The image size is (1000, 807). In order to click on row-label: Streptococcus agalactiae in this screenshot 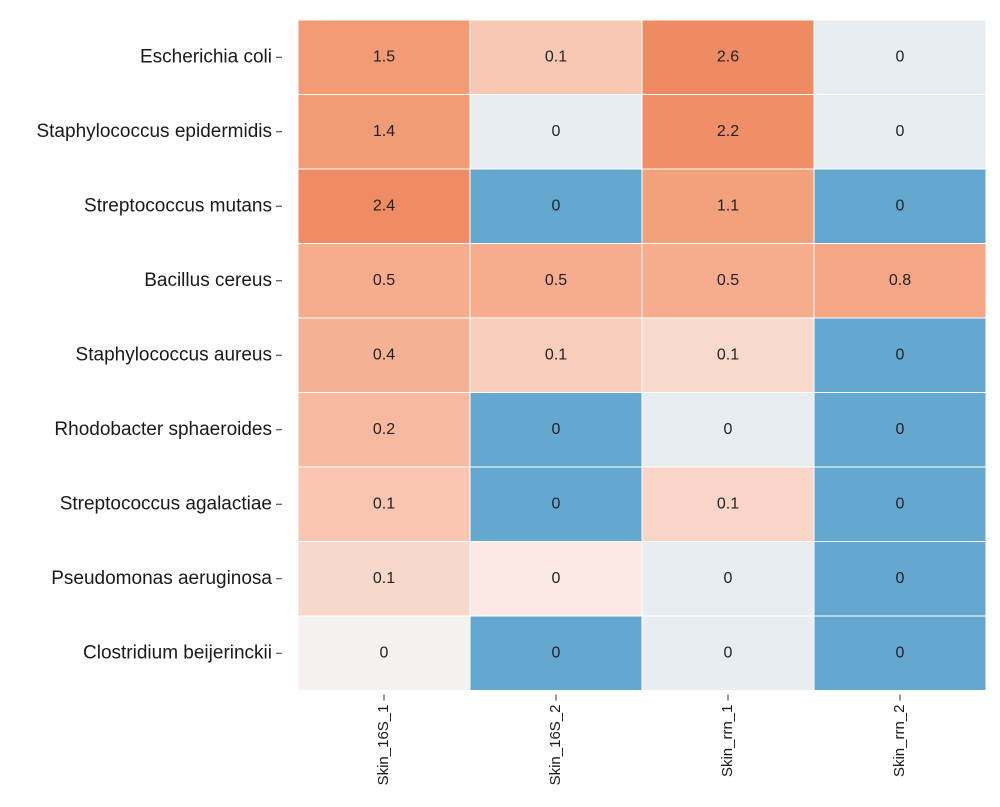, I will do `click(166, 503)`.